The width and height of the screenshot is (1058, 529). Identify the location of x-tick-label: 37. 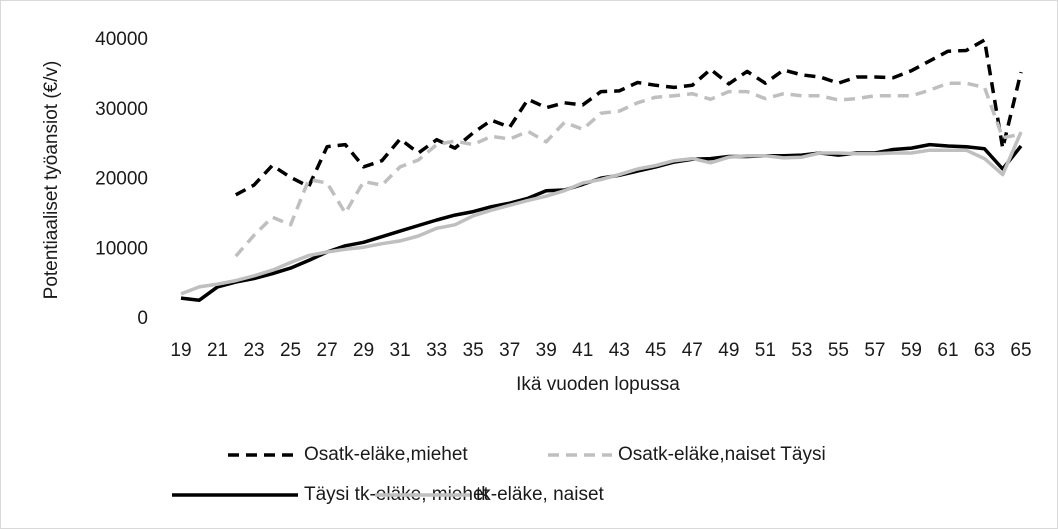
(509, 350).